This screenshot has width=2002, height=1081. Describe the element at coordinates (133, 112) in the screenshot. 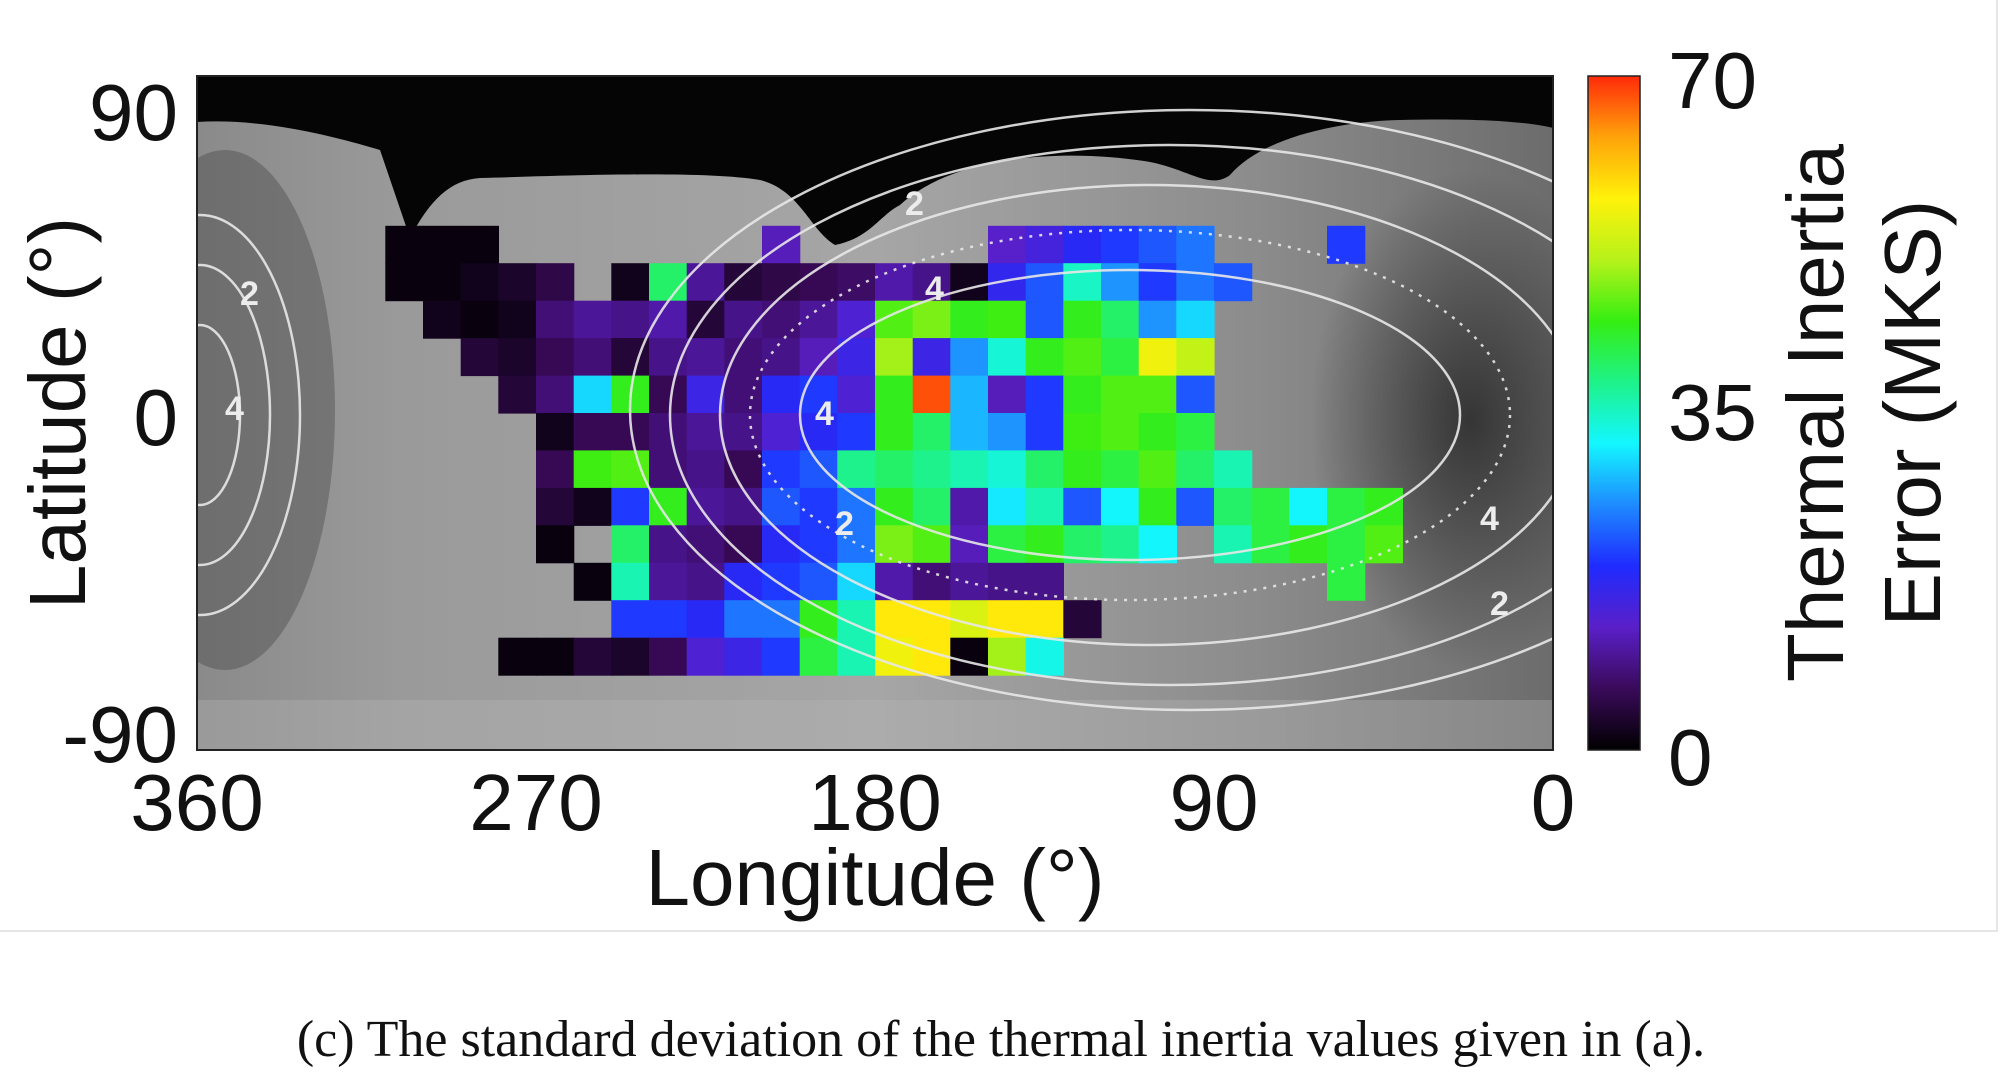

I see `y-tick-label: 90` at that location.